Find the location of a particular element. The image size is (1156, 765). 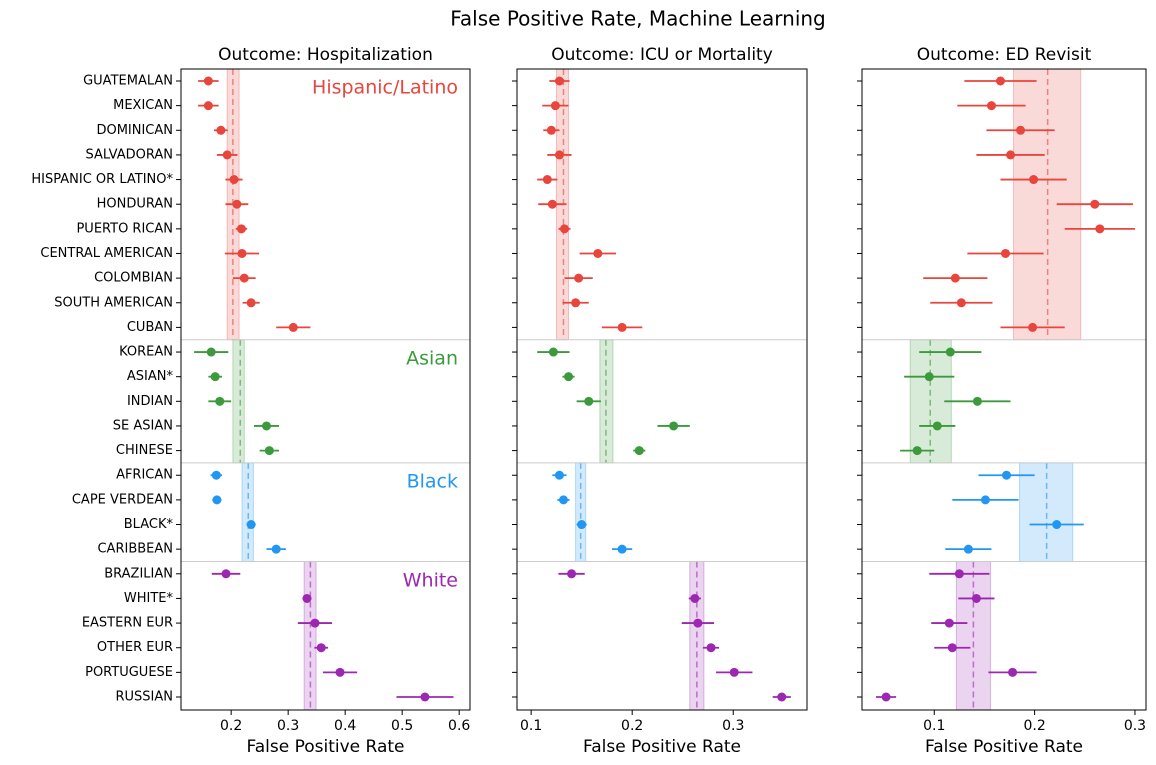

panel-title: Outcome: Hospitalization is located at coordinates (325, 55).